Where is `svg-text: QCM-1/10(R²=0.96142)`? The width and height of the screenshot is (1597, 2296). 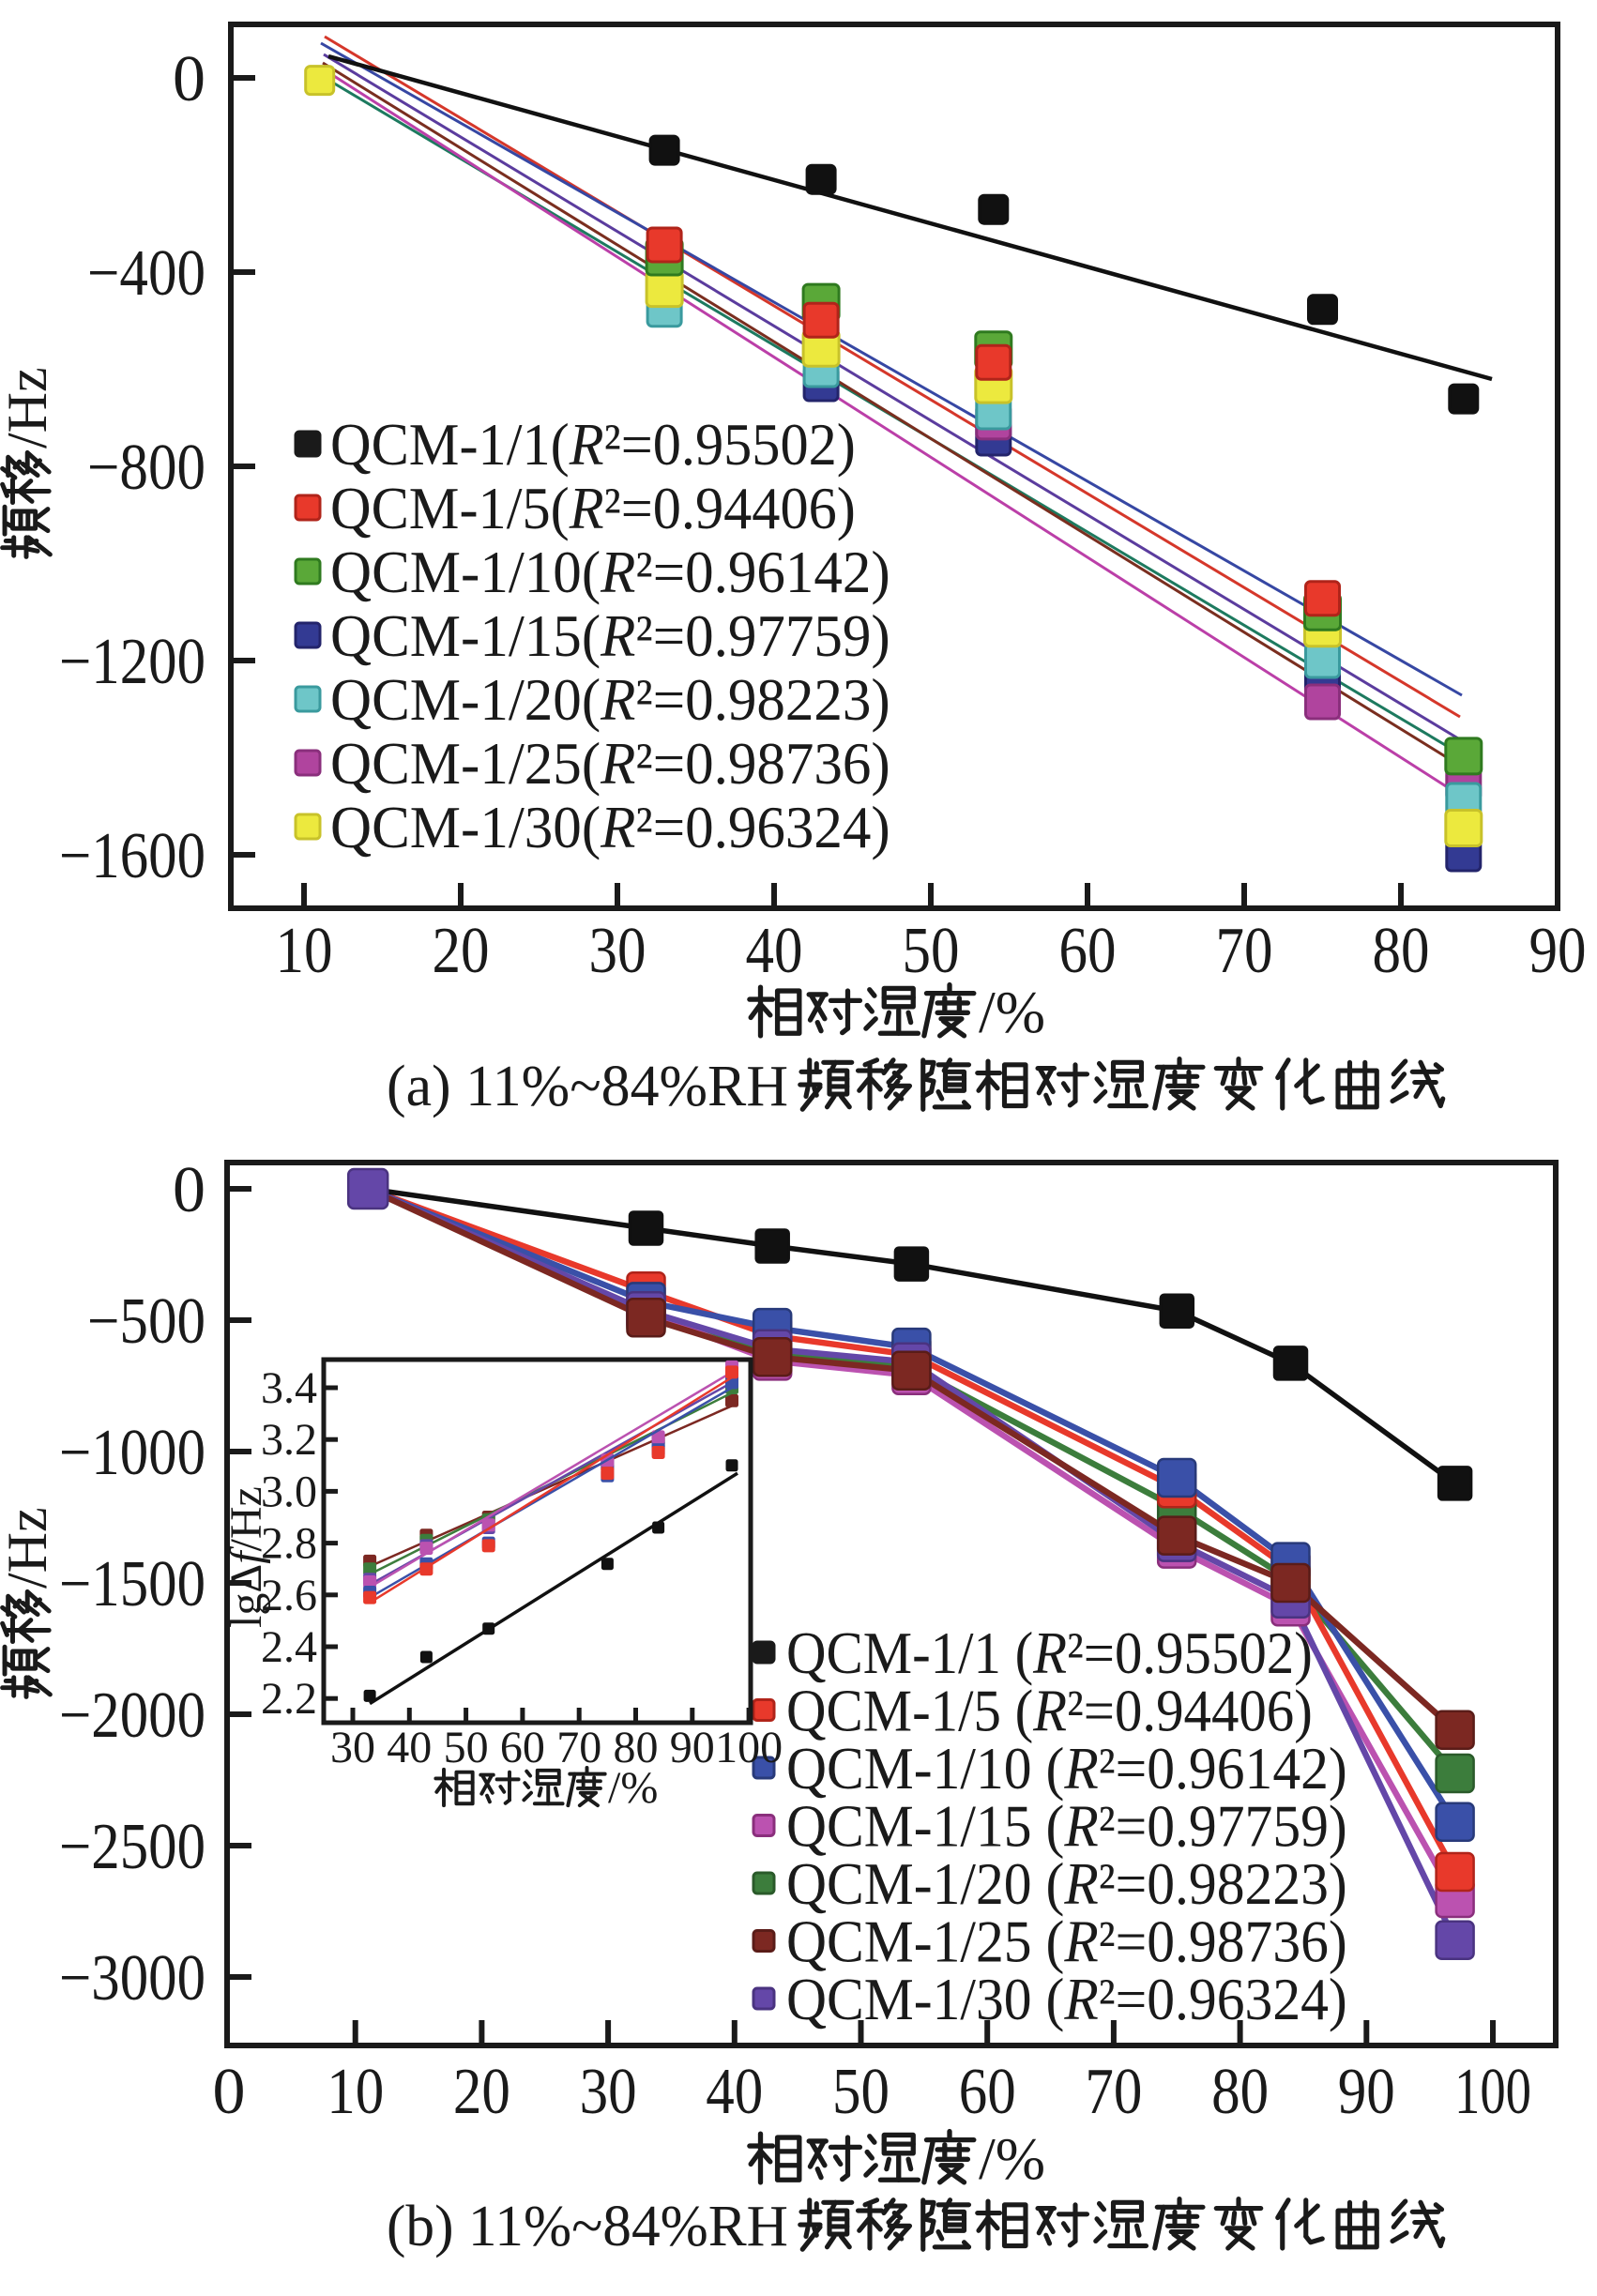
svg-text: QCM-1/10(R²=0.96142) is located at coordinates (610, 572).